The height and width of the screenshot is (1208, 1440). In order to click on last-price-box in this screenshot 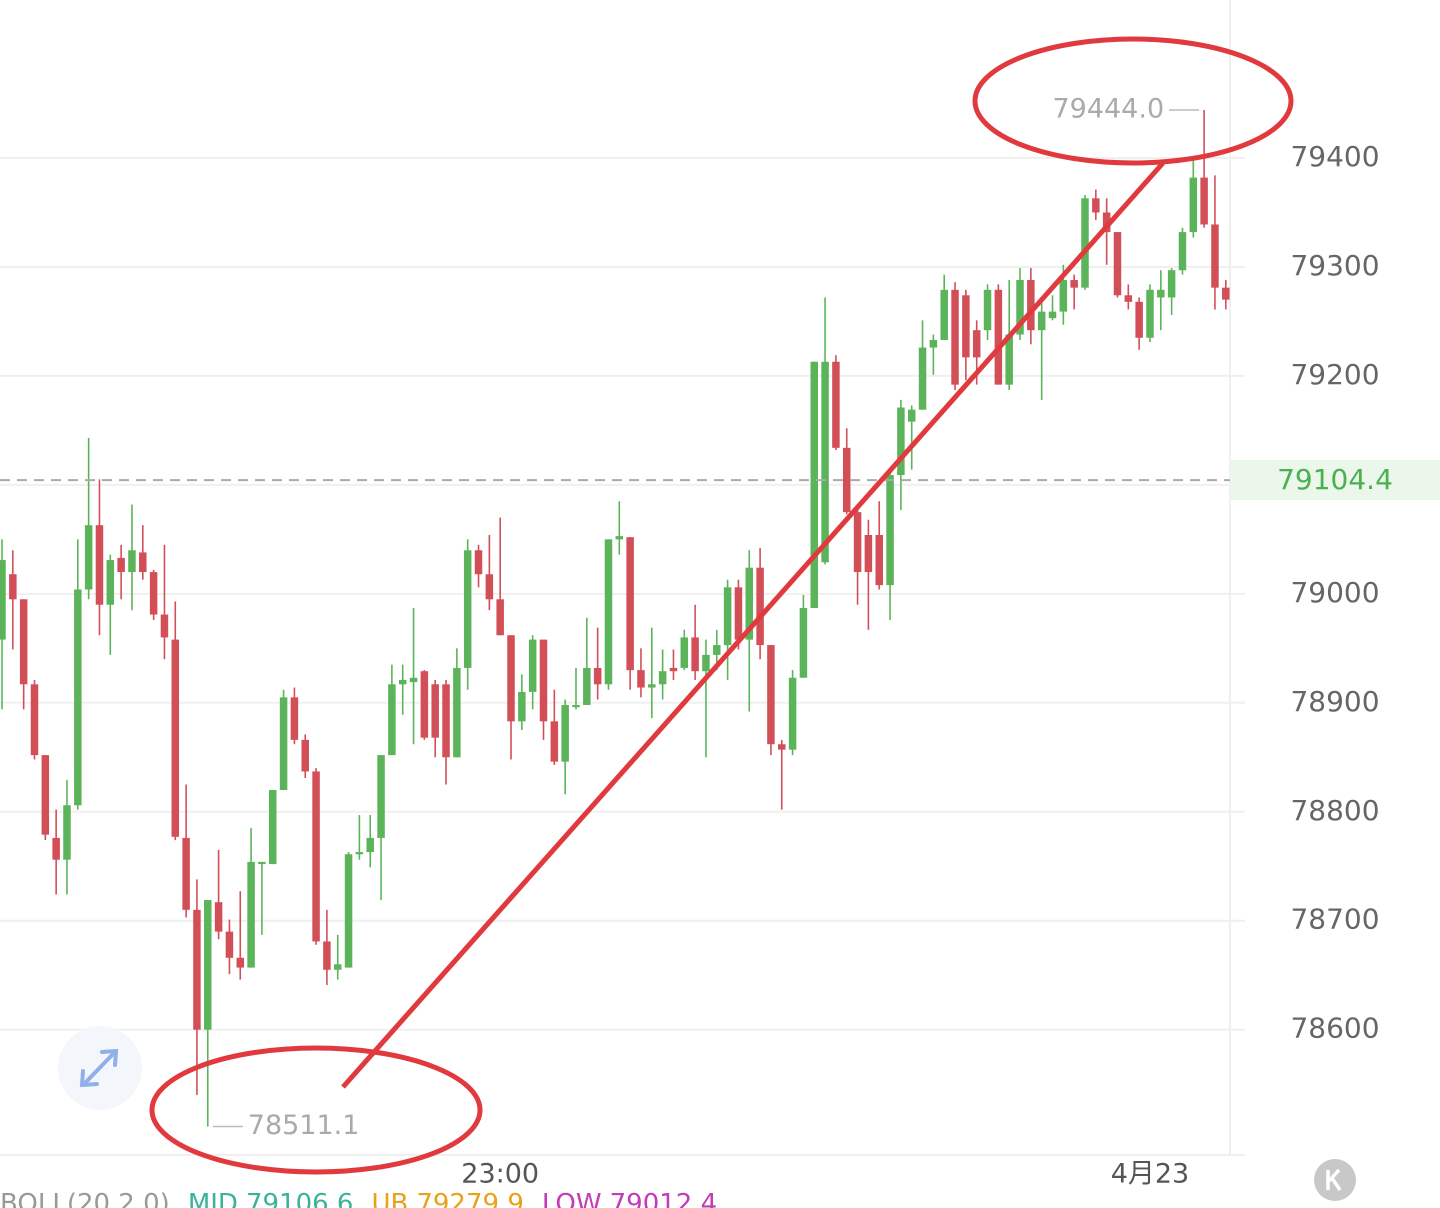, I will do `click(1335, 480)`.